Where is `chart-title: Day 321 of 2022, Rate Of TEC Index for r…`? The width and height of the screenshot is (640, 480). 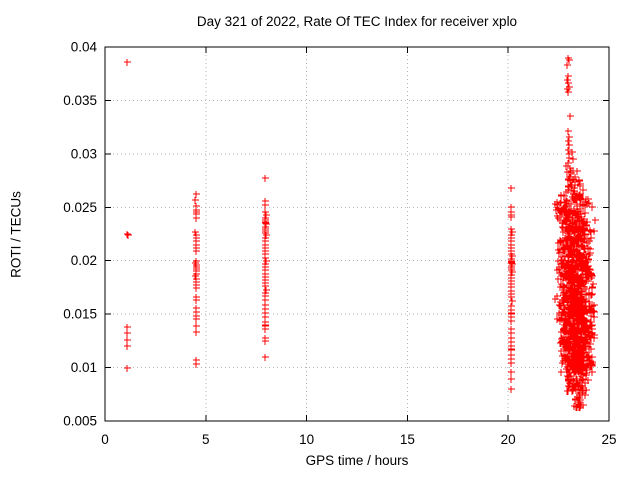
chart-title: Day 321 of 2022, Rate Of TEC Index for r… is located at coordinates (357, 21).